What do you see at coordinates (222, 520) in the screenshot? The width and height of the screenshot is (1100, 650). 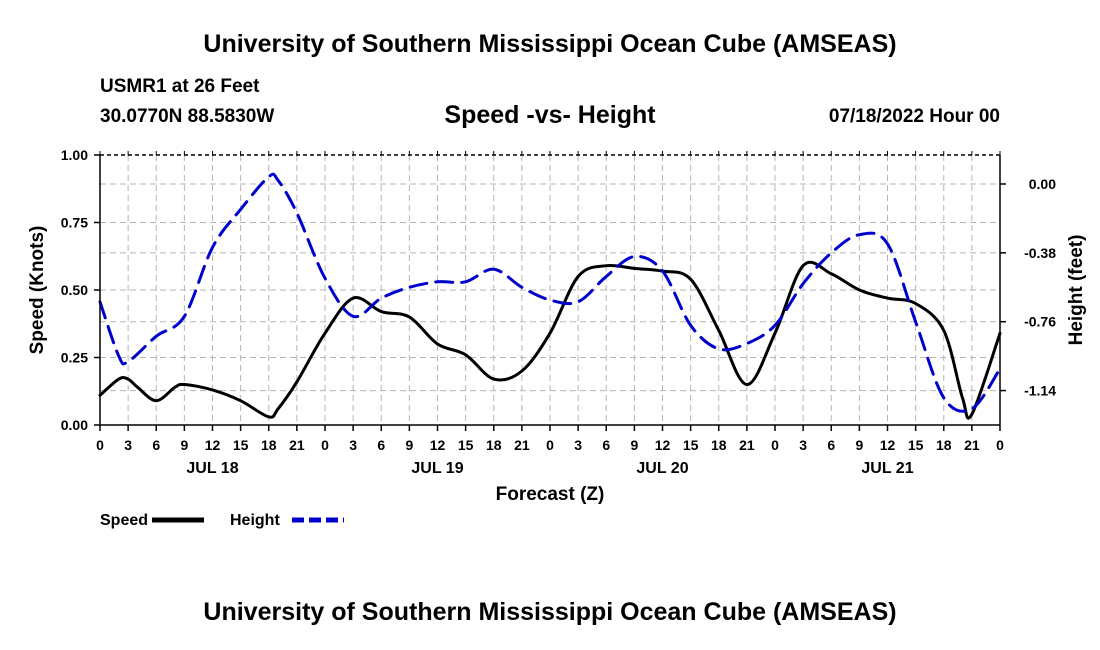 I see `legend: Speed Height` at bounding box center [222, 520].